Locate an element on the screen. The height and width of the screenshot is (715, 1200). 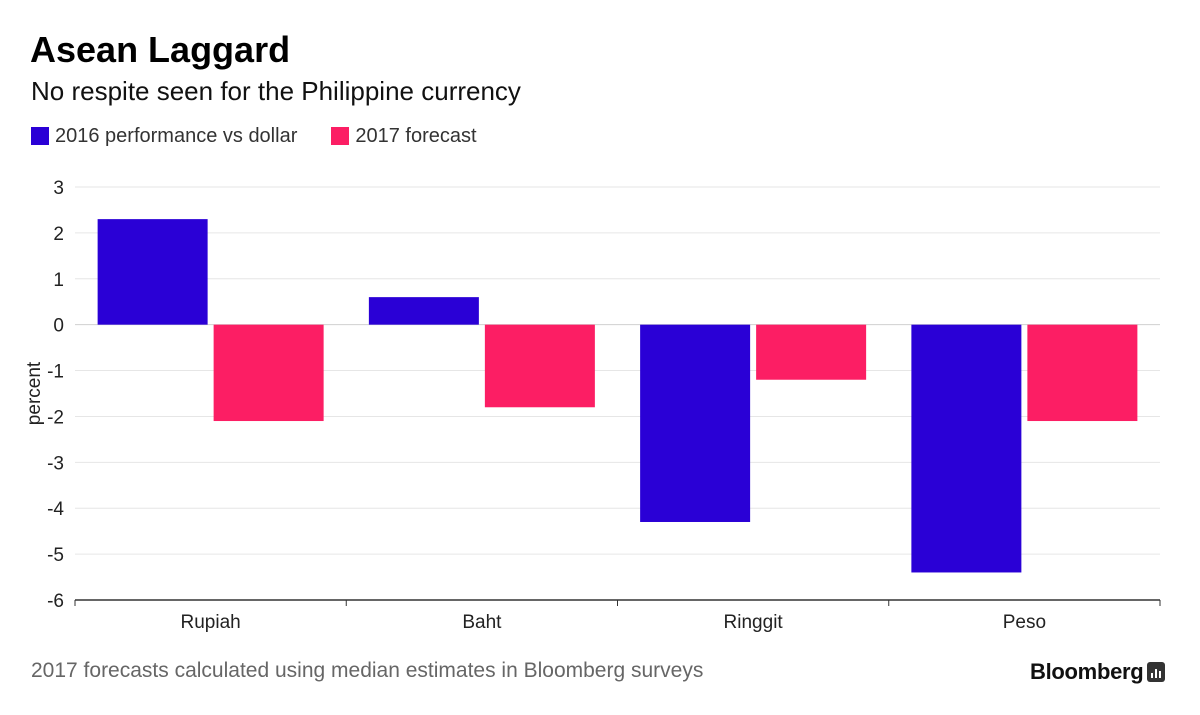
legend-item-2016: 2016 performance vs dollar is located at coordinates (164, 136).